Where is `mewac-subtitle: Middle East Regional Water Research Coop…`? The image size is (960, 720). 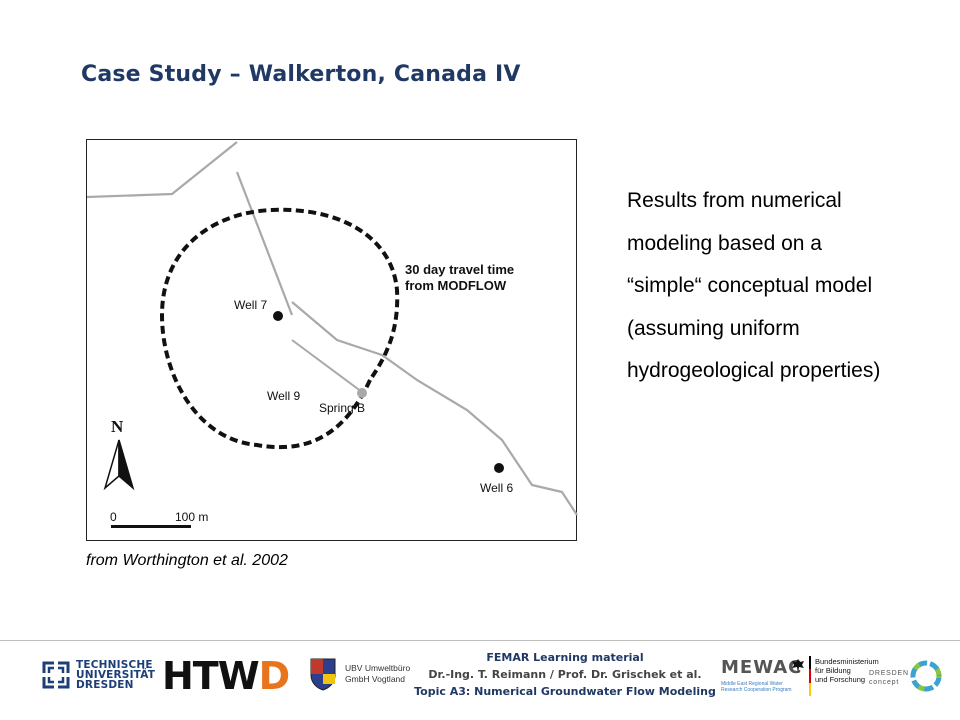
mewac-subtitle: Middle East Regional Water Research Coop… is located at coordinates (756, 687).